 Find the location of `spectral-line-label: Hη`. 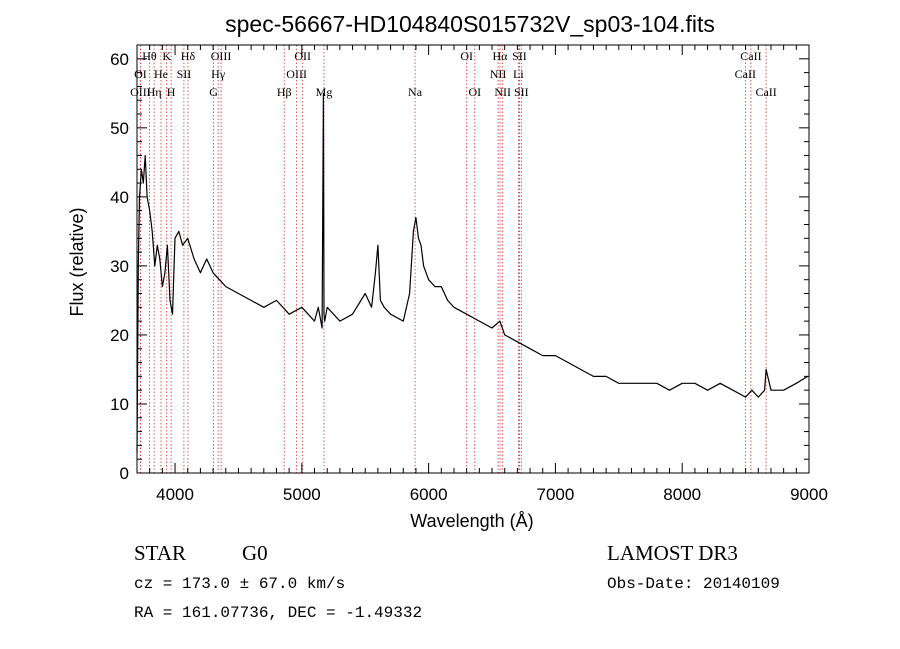

spectral-line-label: Hη is located at coordinates (154, 92).